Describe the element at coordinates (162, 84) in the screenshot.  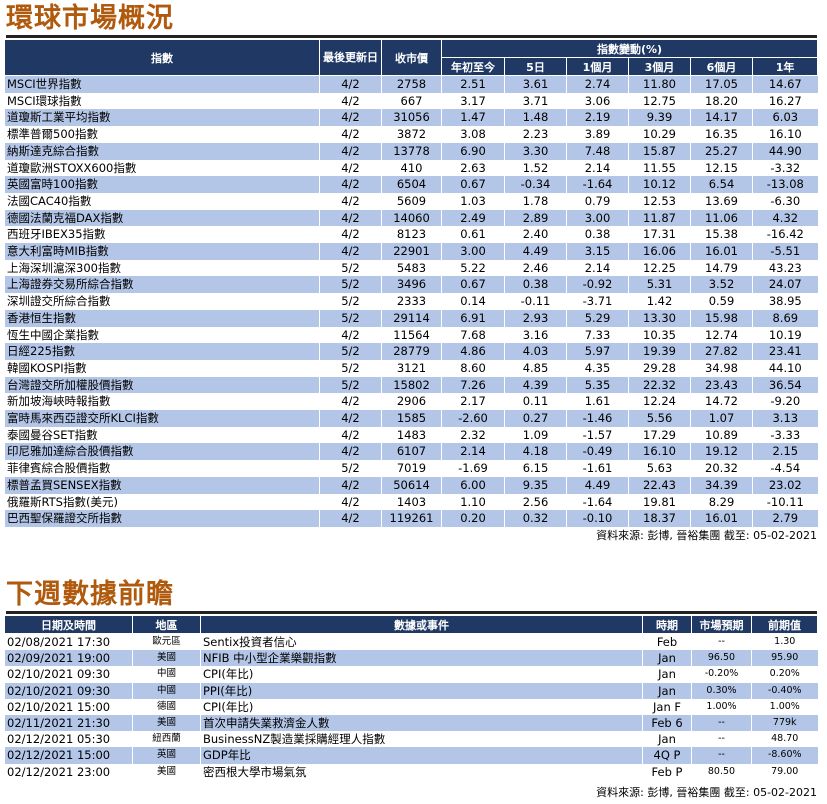
I see `index-name-cell: MSCI世界指數` at that location.